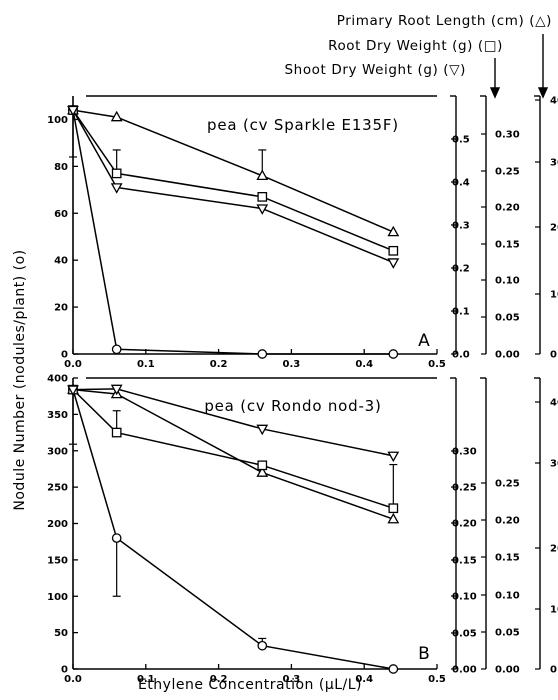 The height and width of the screenshot is (700, 558). What do you see at coordinates (554, 403) in the screenshot?
I see `right-tick-label-b: 40` at bounding box center [554, 403].